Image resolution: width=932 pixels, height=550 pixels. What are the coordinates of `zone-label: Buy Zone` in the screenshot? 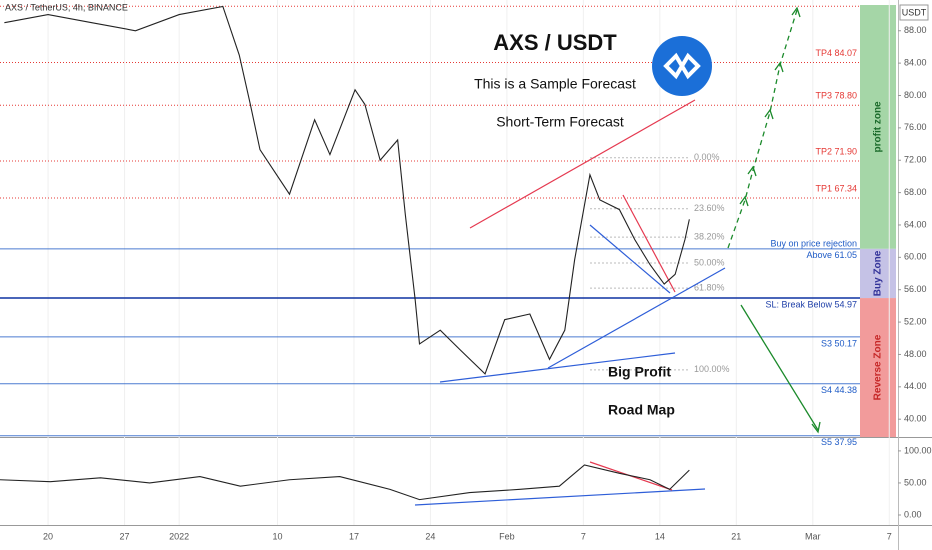 It's located at (878, 273).